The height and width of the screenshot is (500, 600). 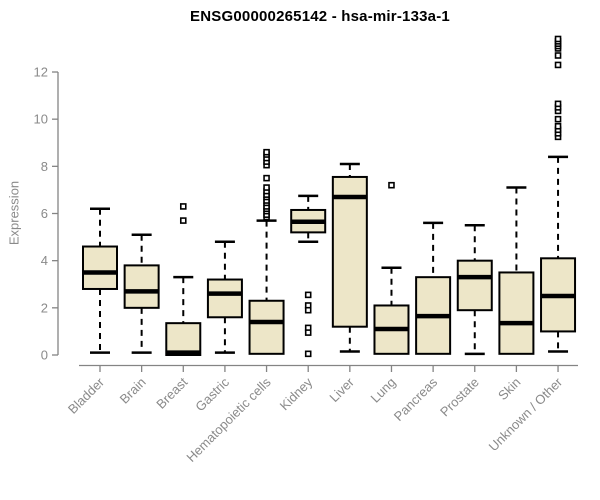 What do you see at coordinates (41, 72) in the screenshot?
I see `y-tick-label: 12` at bounding box center [41, 72].